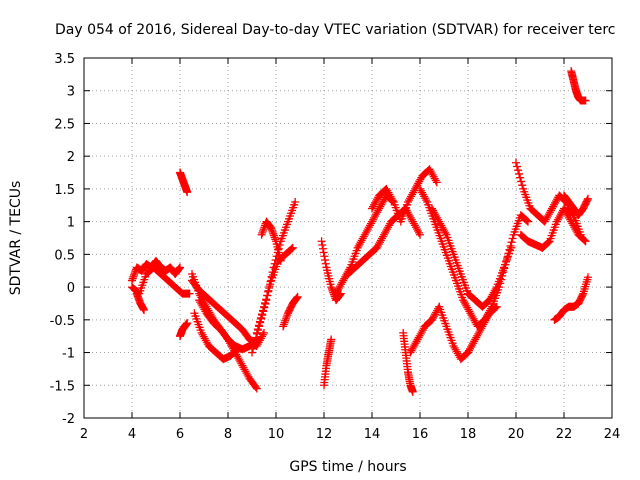 This screenshot has width=640, height=480. I want to click on series-s9, so click(228, 313).